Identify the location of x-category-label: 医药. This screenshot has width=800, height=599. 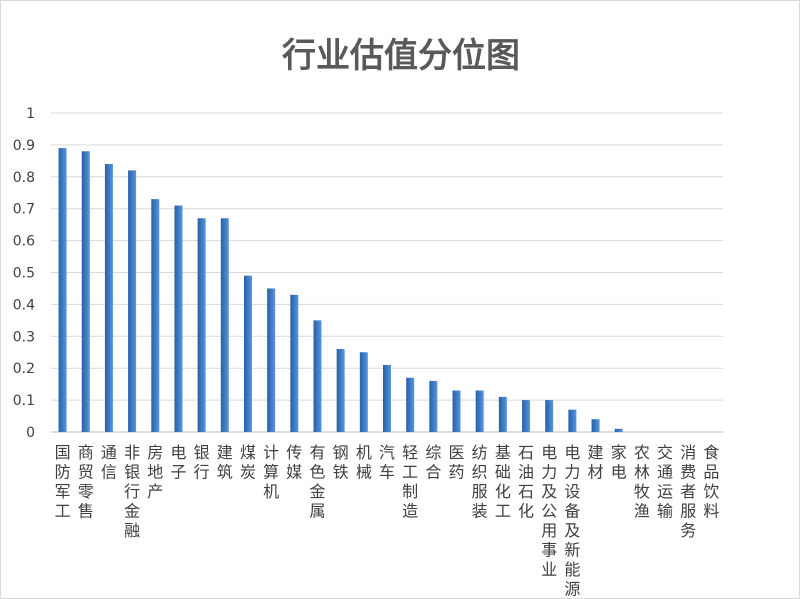
(457, 462).